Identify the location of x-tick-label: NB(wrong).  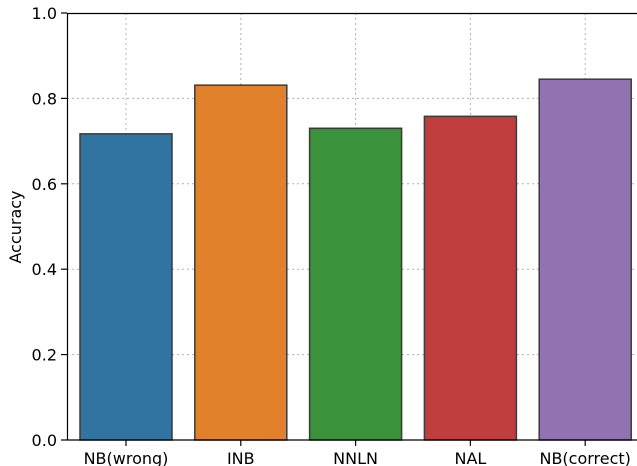
(126, 457).